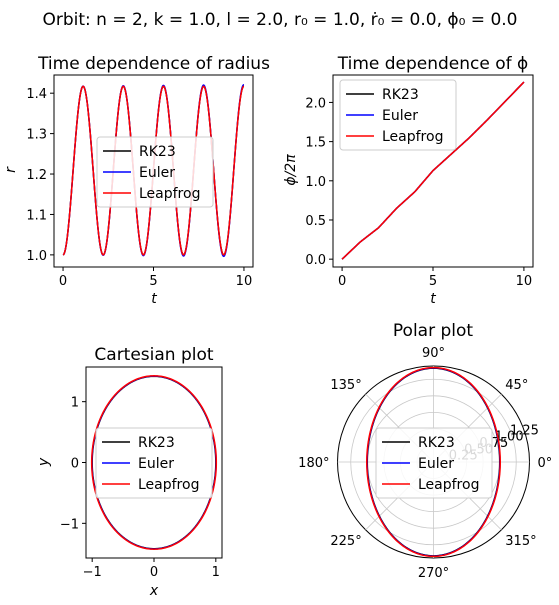  What do you see at coordinates (433, 170) in the screenshot?
I see `phi-series-leapfrog` at bounding box center [433, 170].